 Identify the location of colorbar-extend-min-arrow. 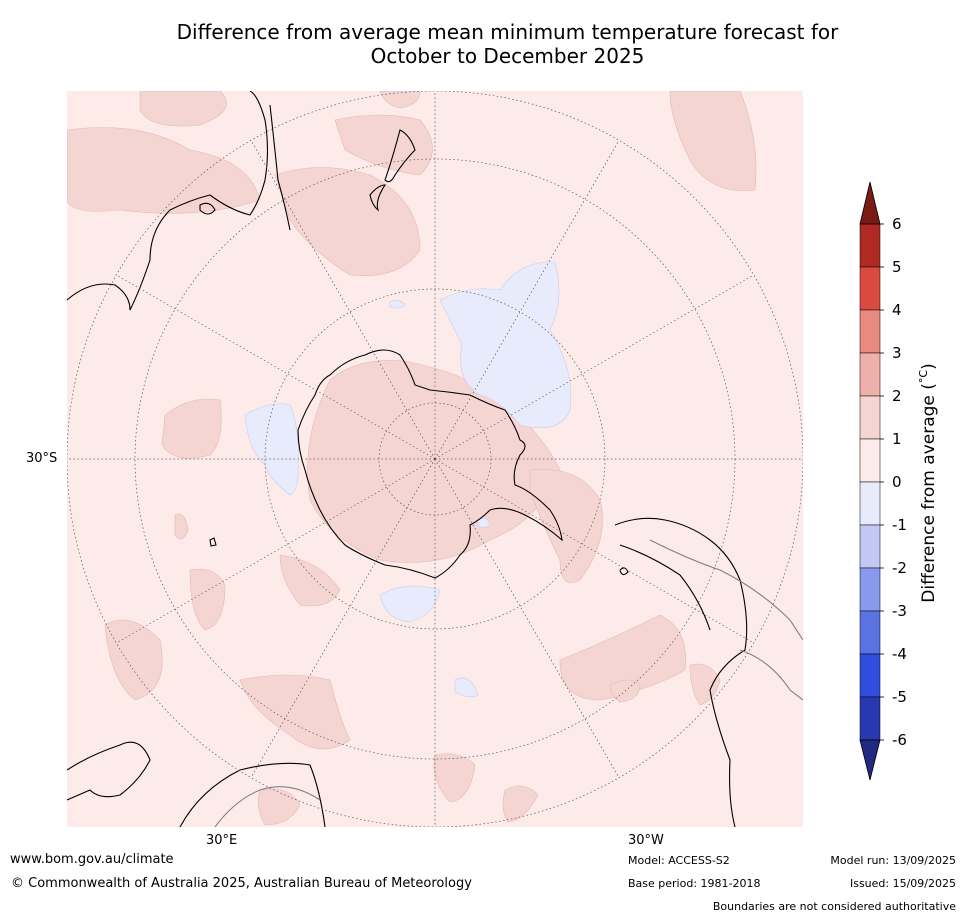
(870, 760).